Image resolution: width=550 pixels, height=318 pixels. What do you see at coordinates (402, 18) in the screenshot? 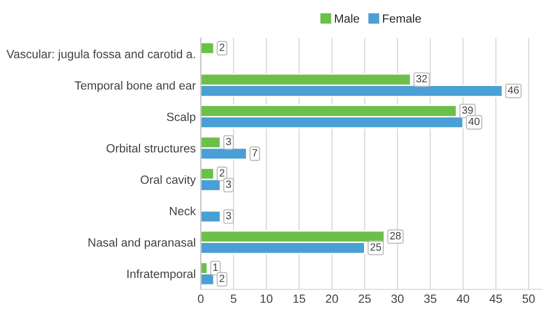
I see `legend-label: Female` at bounding box center [402, 18].